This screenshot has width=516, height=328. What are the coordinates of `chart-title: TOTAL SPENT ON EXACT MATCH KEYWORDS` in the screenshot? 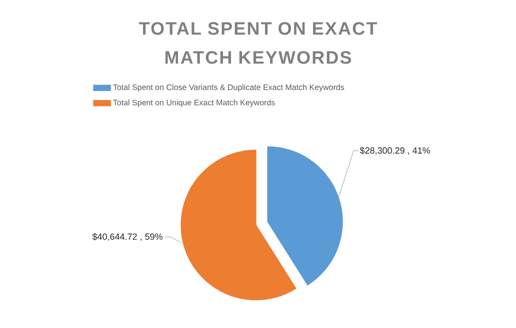 It's located at (258, 43).